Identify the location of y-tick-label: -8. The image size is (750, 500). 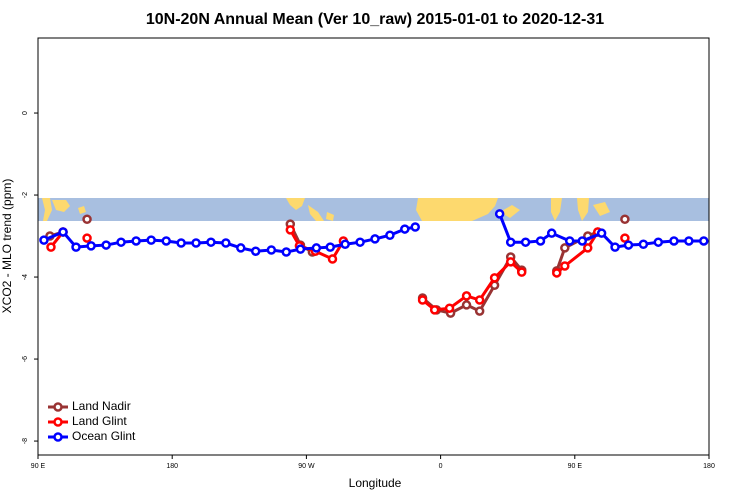
(25, 441).